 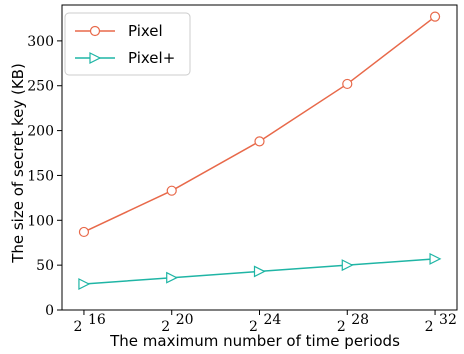 What do you see at coordinates (95, 31) in the screenshot?
I see `legend-marker-pixel` at bounding box center [95, 31].